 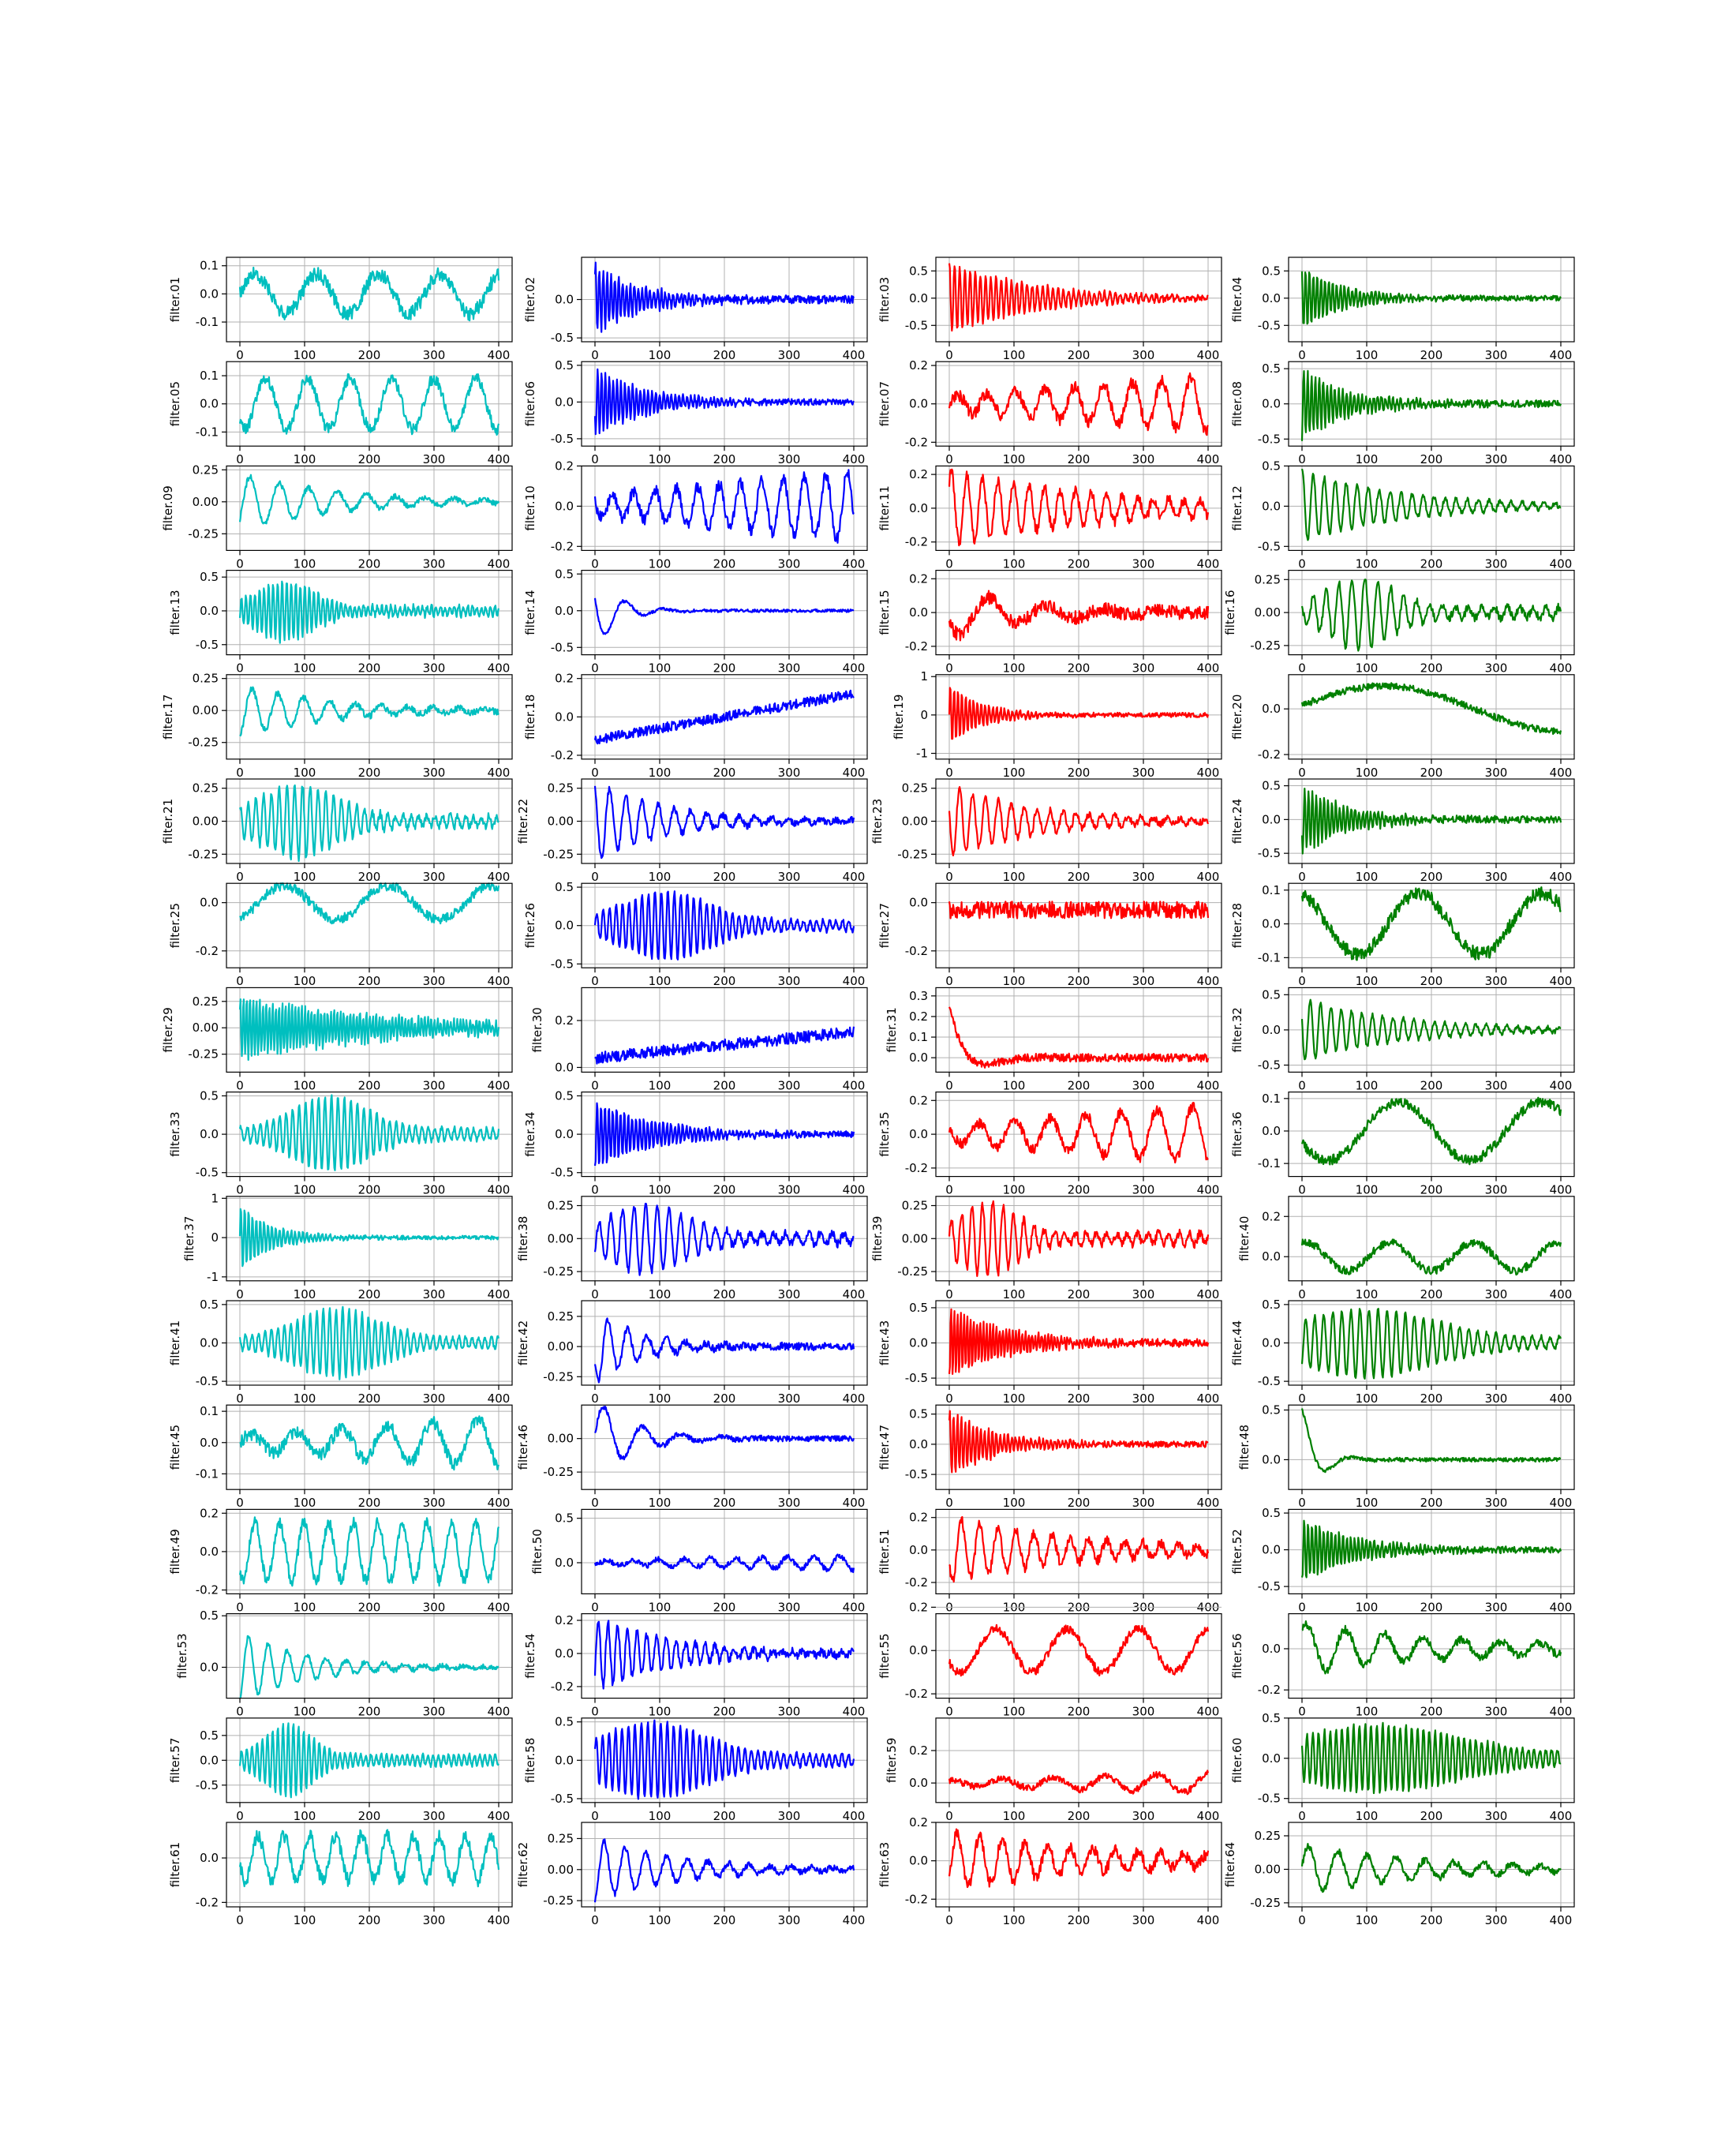 I want to click on y-axis-label: filter.14, so click(x=530, y=612).